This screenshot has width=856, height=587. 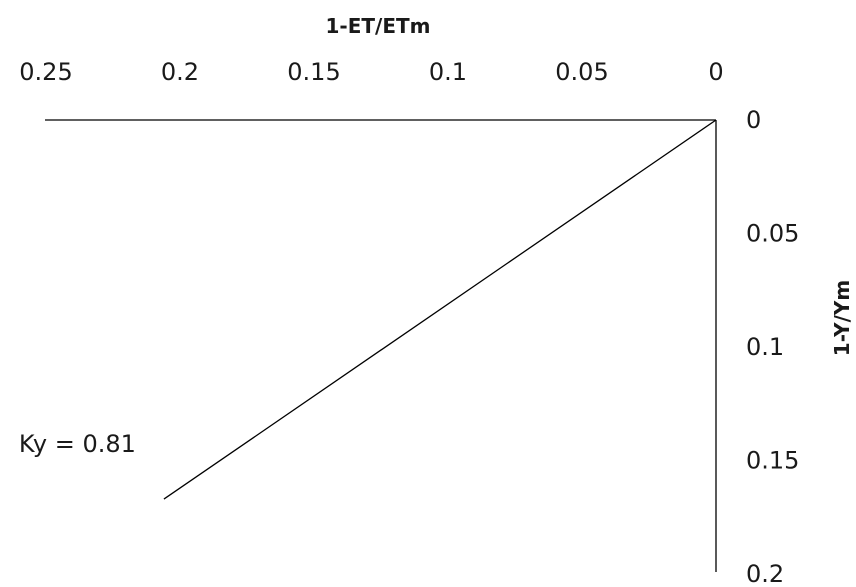 What do you see at coordinates (765, 573) in the screenshot?
I see `y-tick-label: 0.2` at bounding box center [765, 573].